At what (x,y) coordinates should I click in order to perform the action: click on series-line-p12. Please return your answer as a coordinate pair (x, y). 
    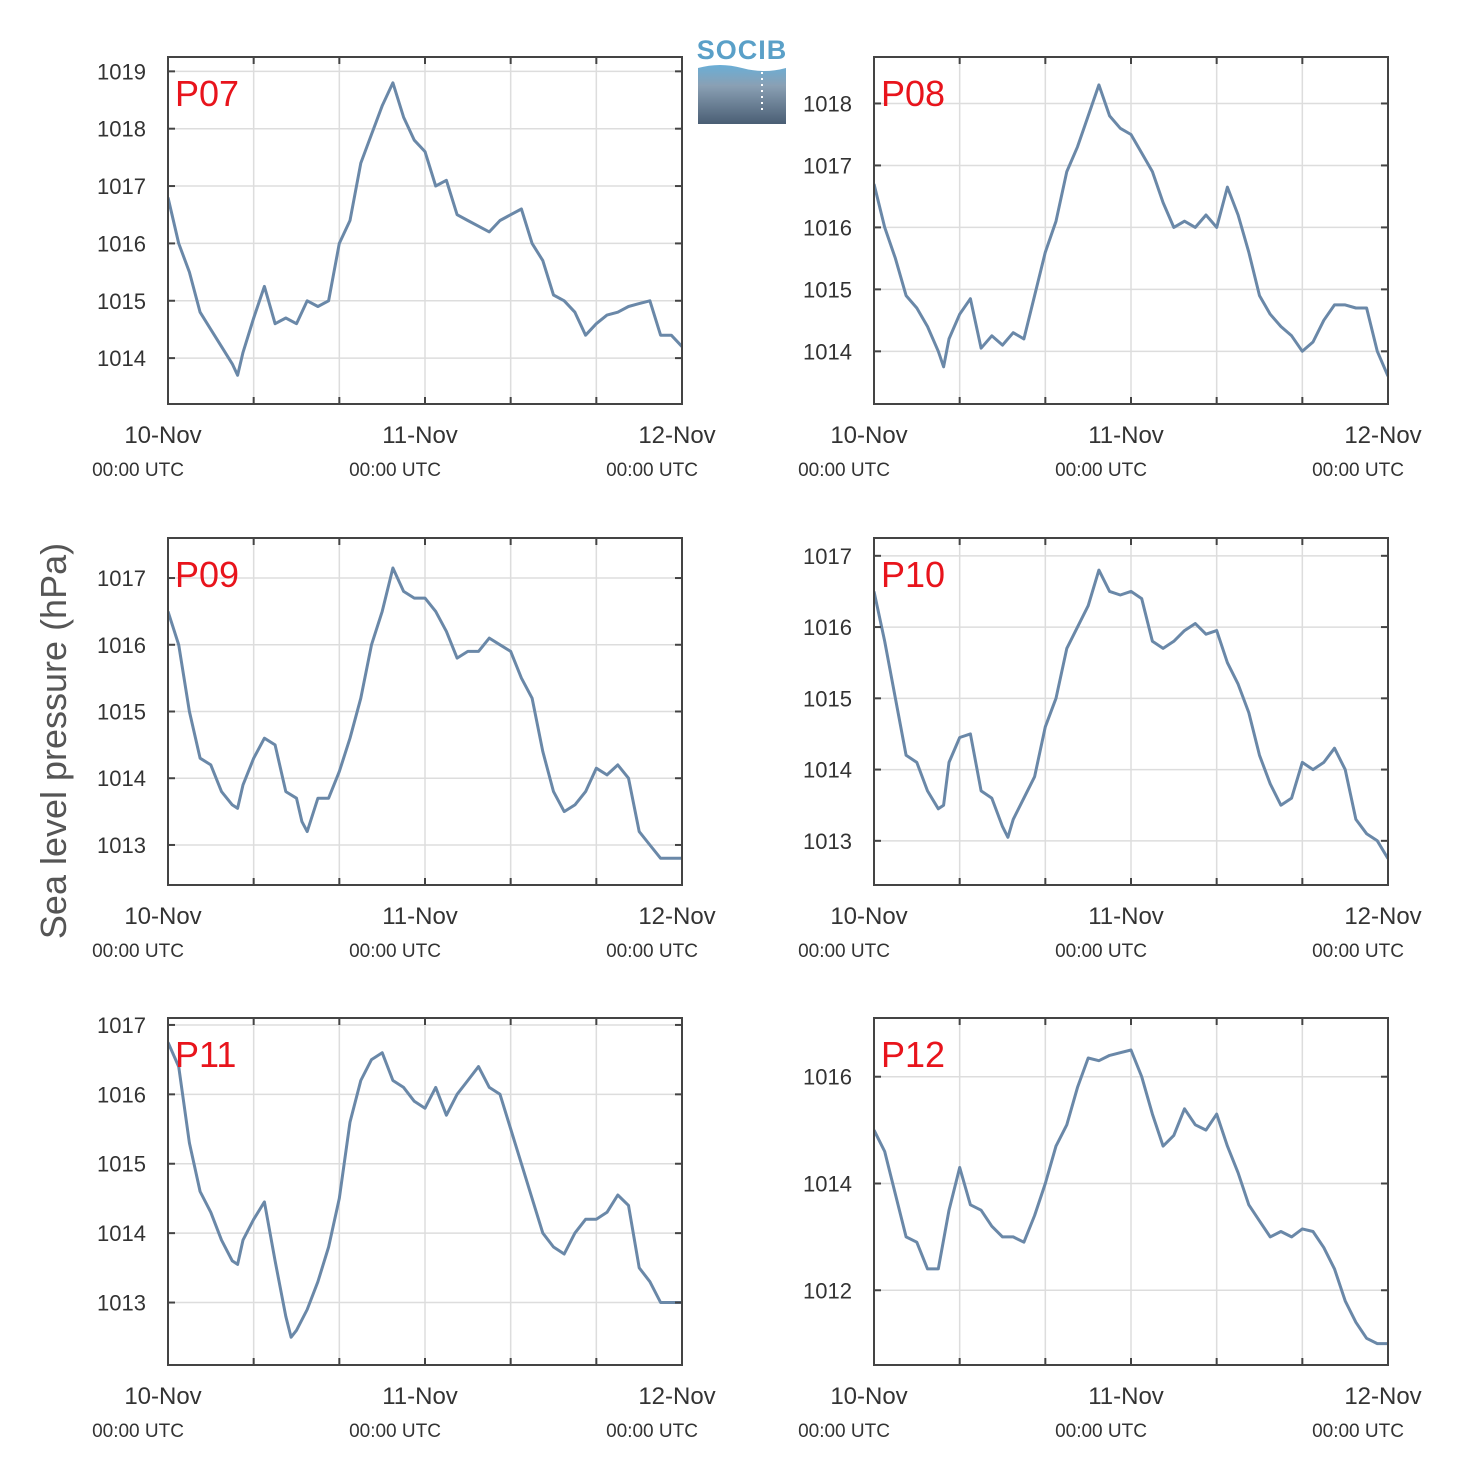
    Looking at the image, I should click on (1131, 1197).